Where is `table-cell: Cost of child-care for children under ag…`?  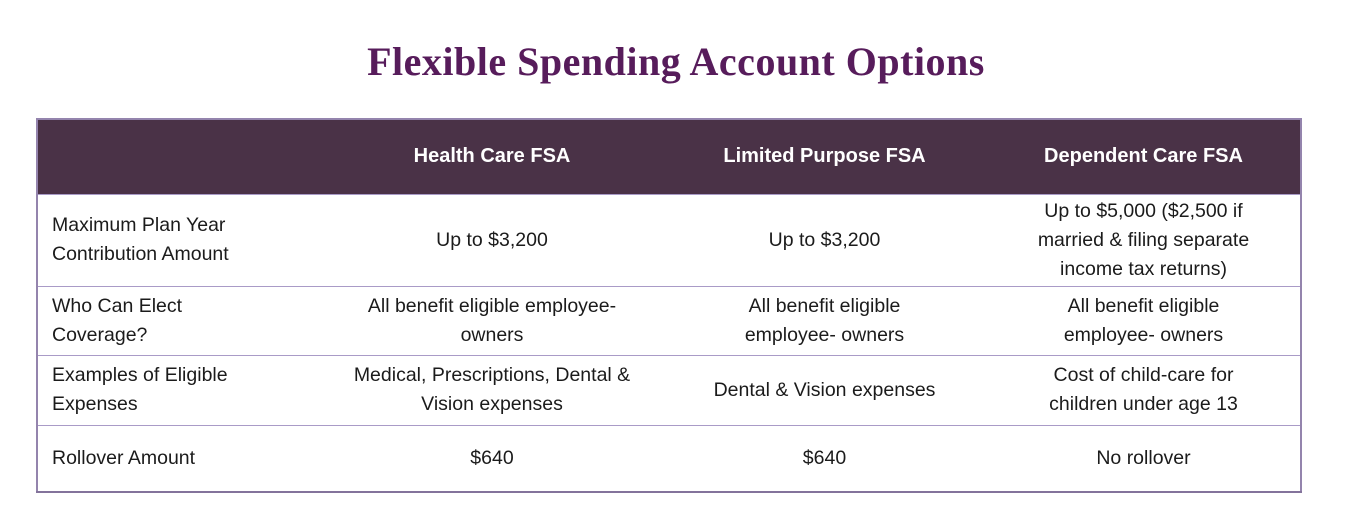
table-cell: Cost of child-care for children under ag… is located at coordinates (1144, 389).